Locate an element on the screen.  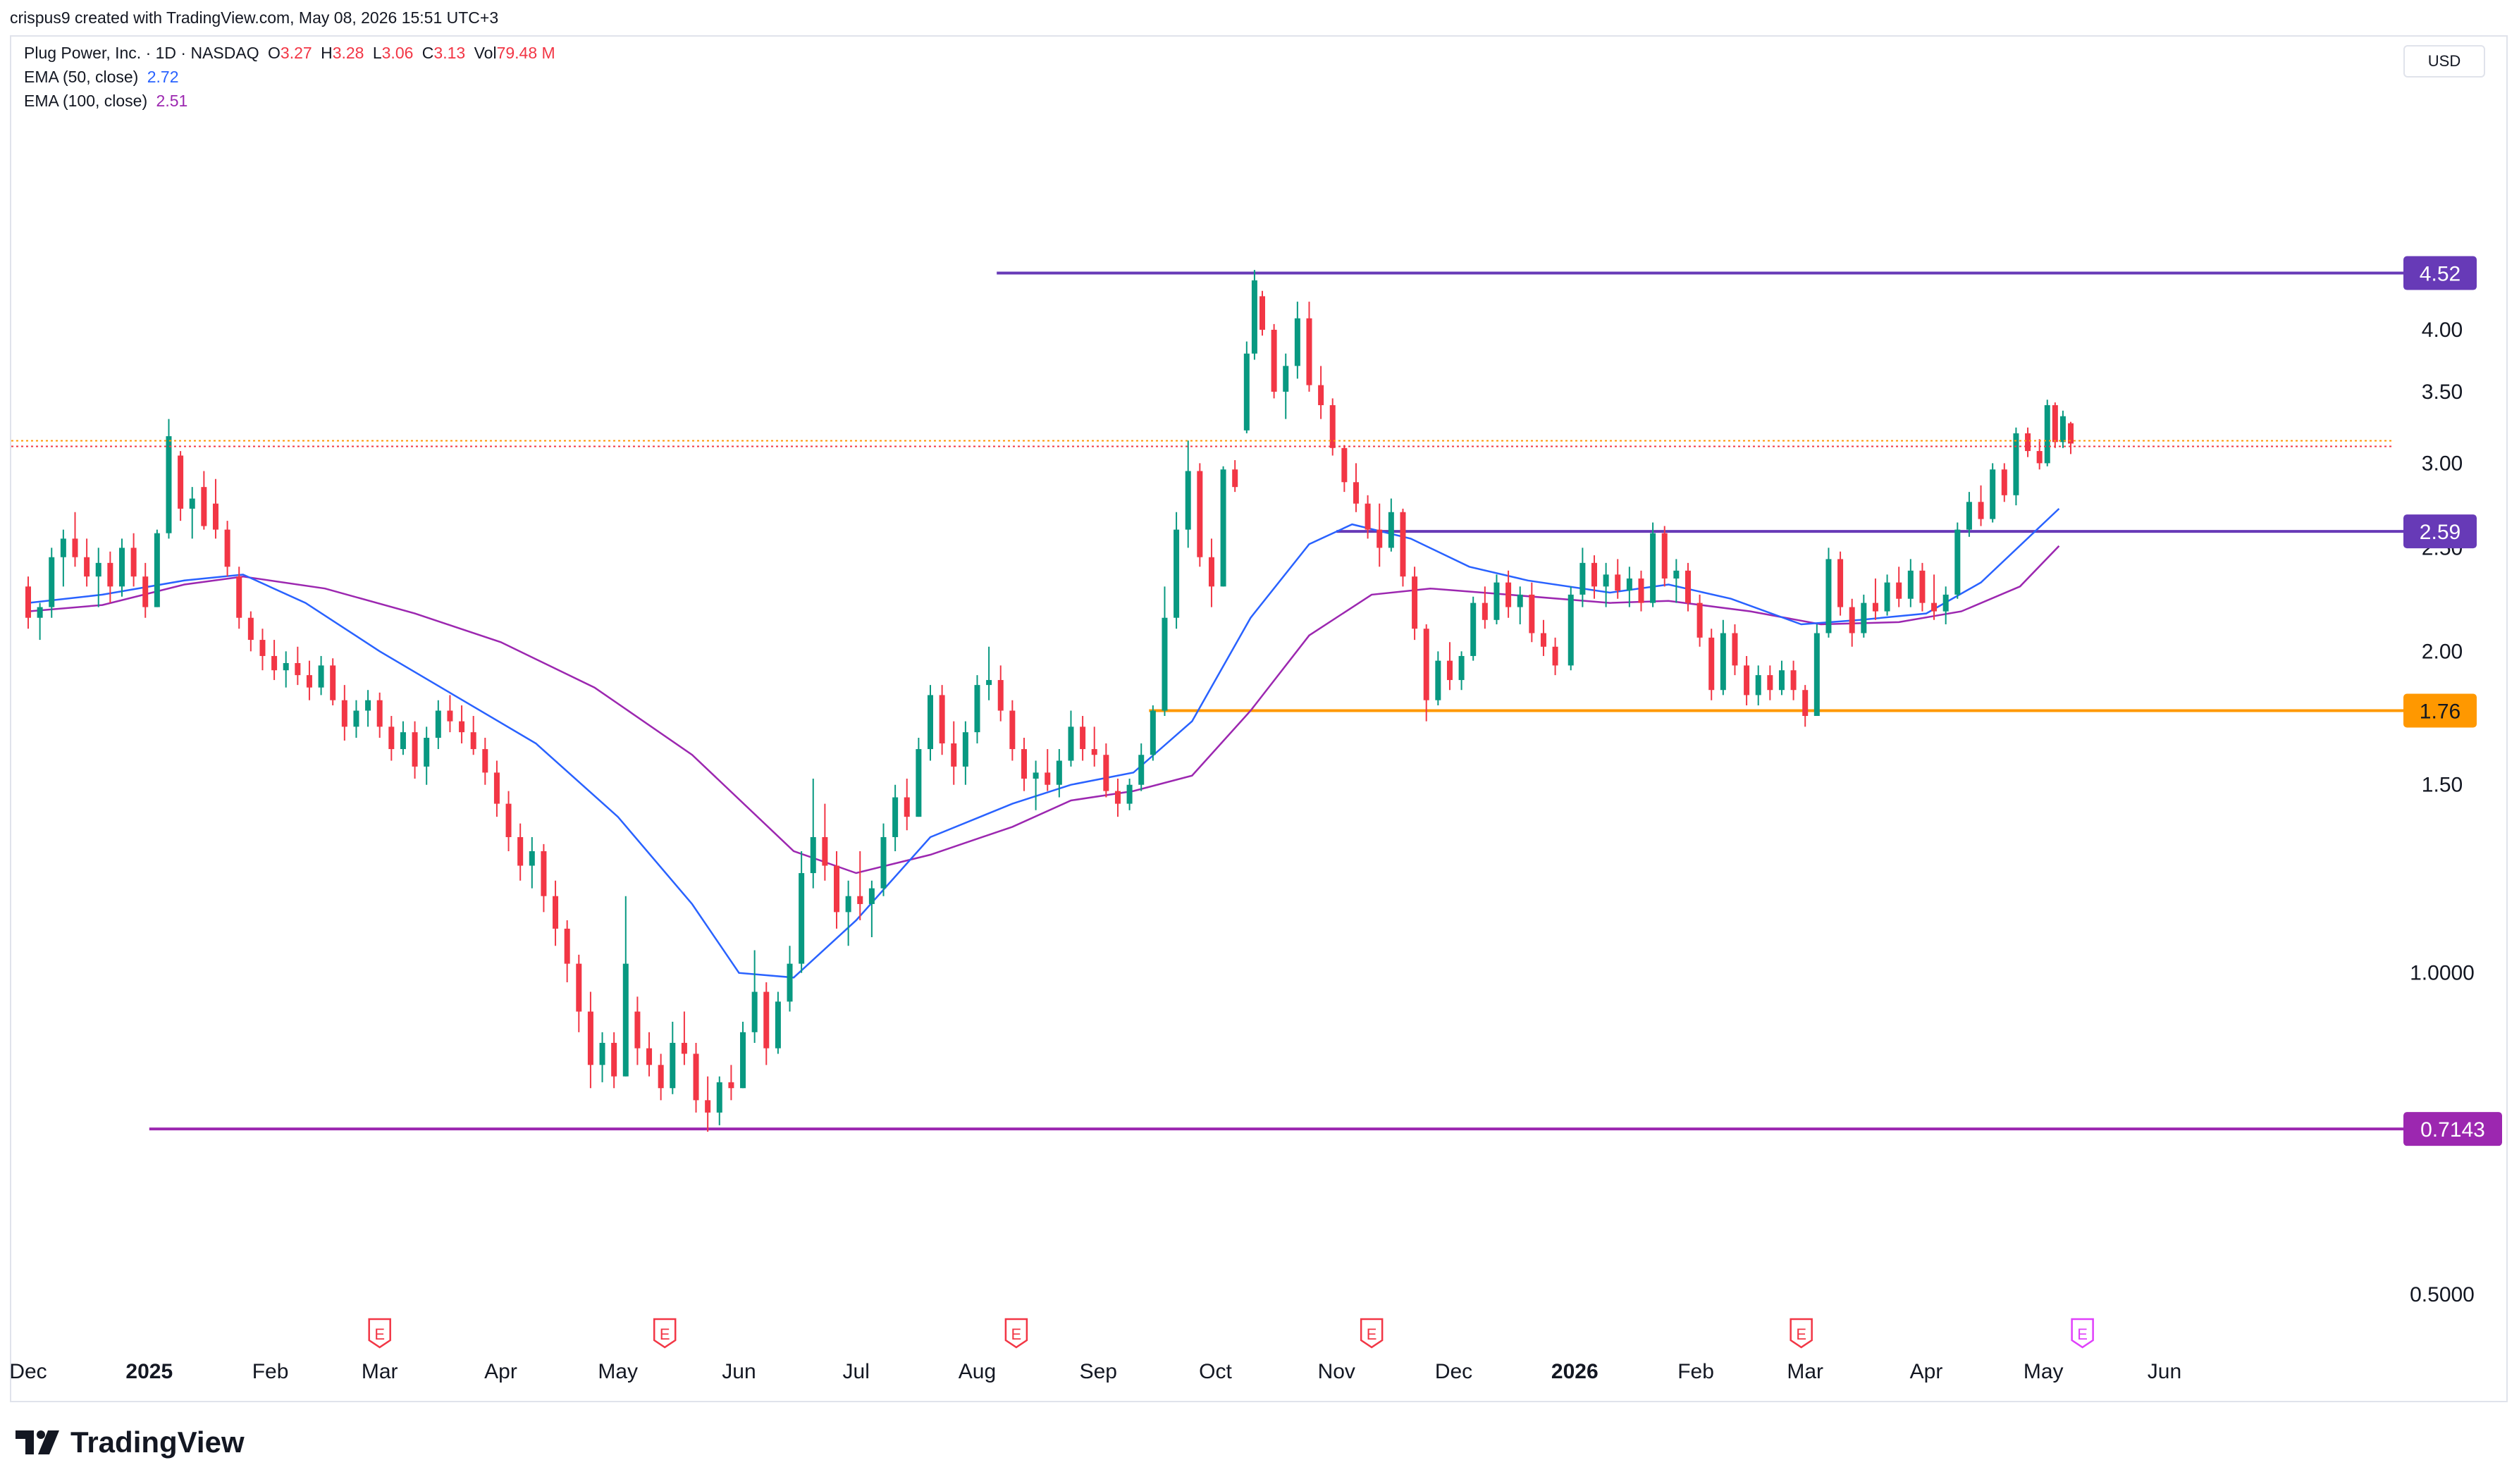
open-value: 3.27 is located at coordinates (296, 53).